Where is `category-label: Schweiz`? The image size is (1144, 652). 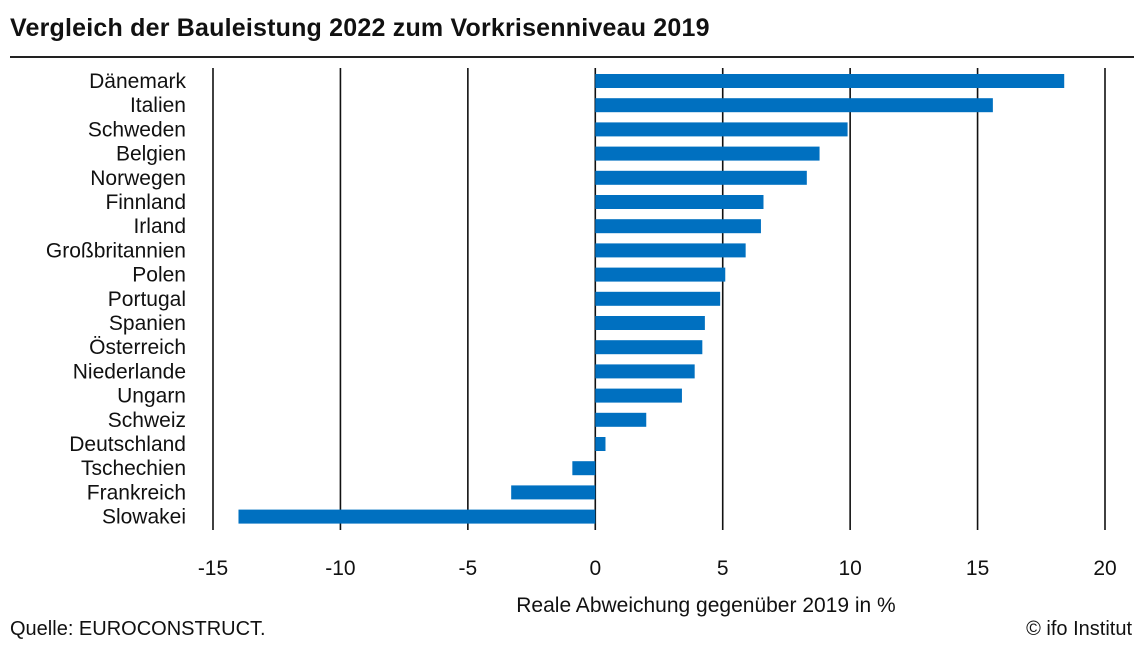
category-label: Schweiz is located at coordinates (147, 420).